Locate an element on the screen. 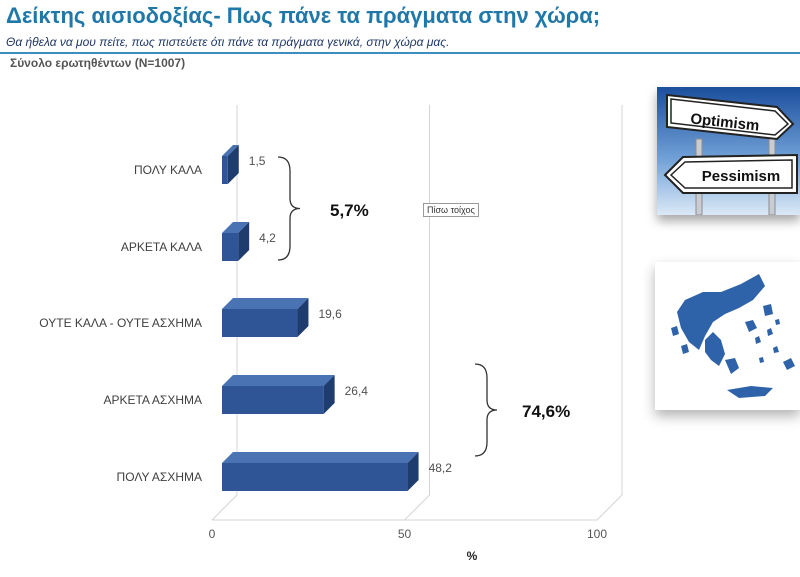 This screenshot has width=800, height=577. group-total-label: 5,7% is located at coordinates (349, 210).